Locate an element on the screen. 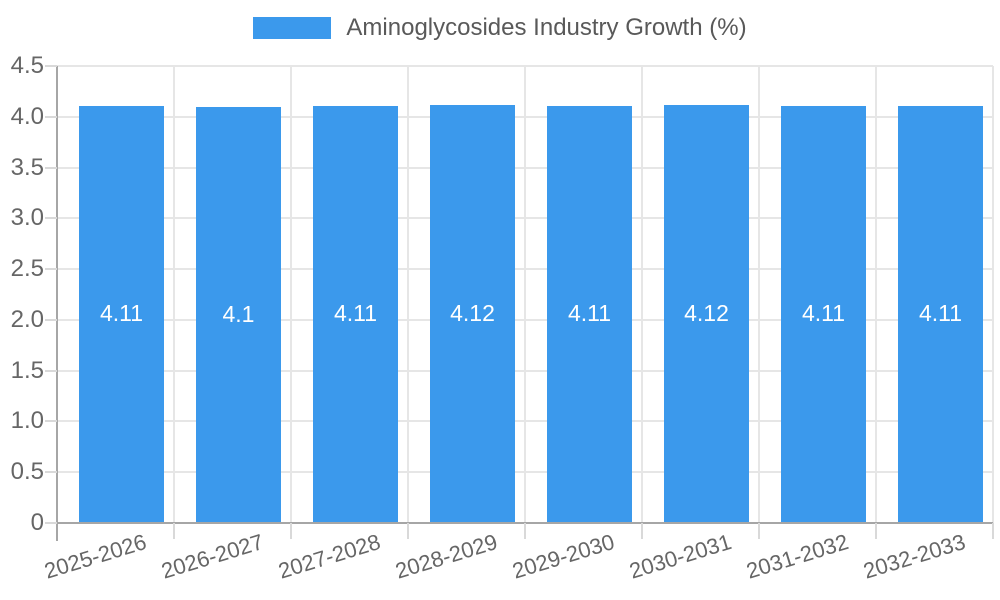 Image resolution: width=1000 pixels, height=600 pixels. y-tick-label: 3.0 is located at coordinates (27, 218).